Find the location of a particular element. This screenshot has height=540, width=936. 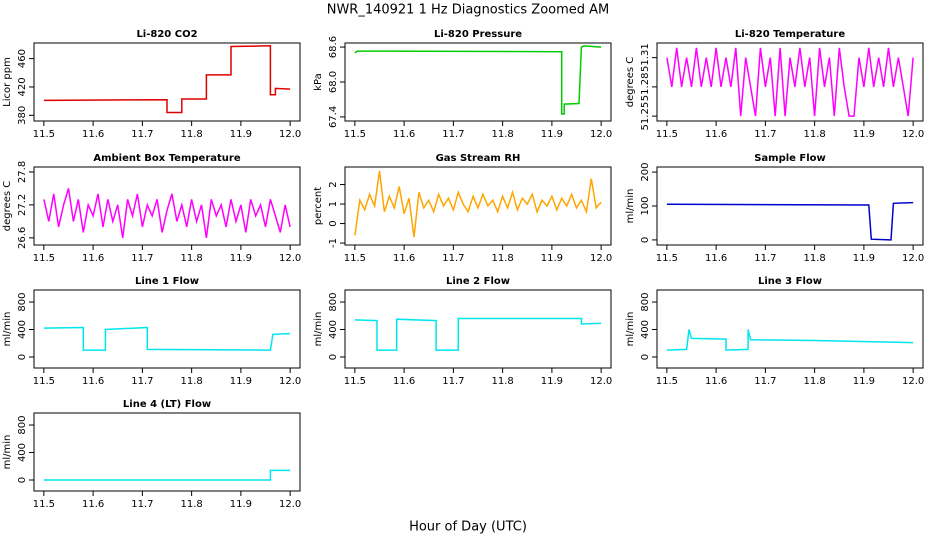

y-tick-label: 51.31 is located at coordinates (645, 57).